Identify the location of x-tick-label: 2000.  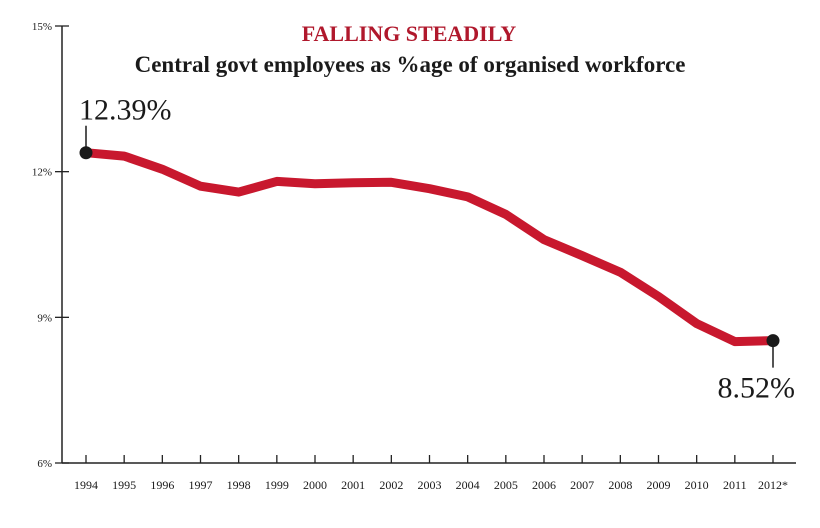
(315, 485).